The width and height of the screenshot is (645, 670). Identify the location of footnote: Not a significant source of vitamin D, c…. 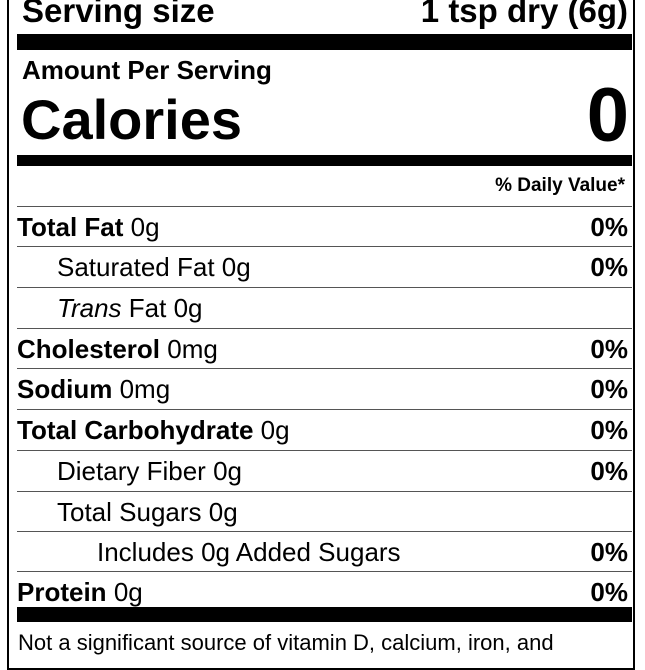
(286, 642).